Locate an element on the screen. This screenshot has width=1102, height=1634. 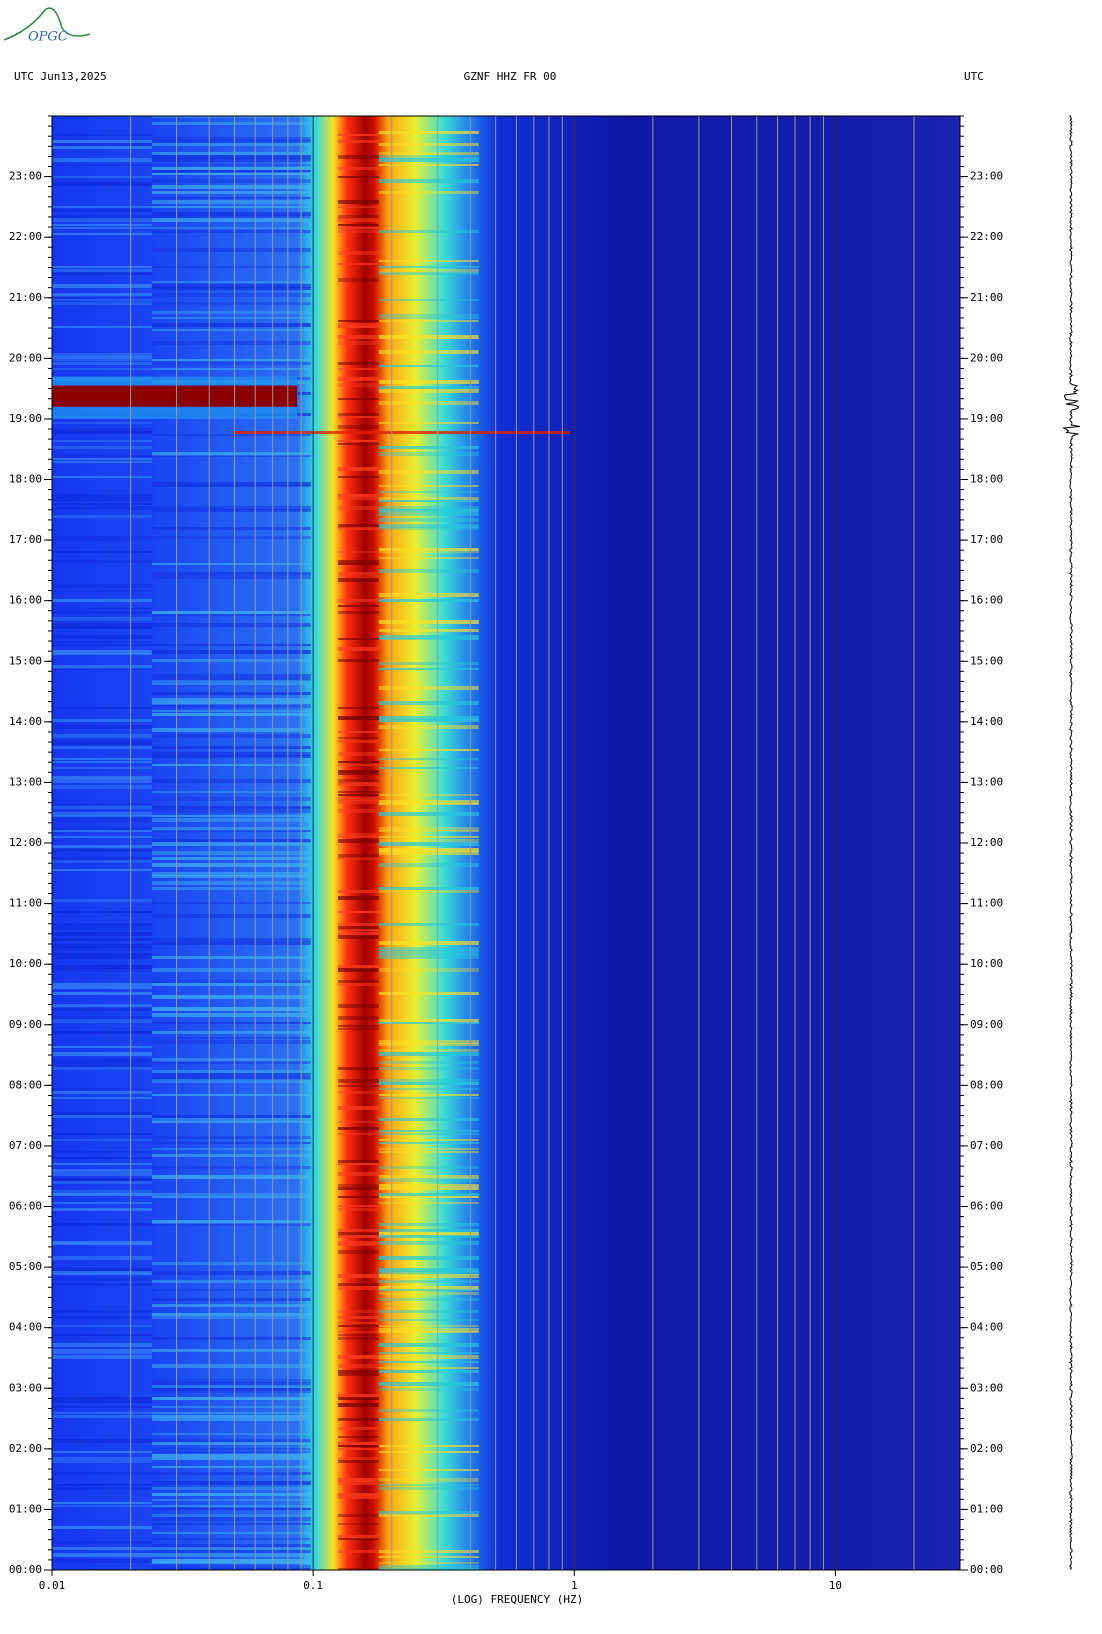
y-tick-label-right: 16:00 is located at coordinates (986, 600).